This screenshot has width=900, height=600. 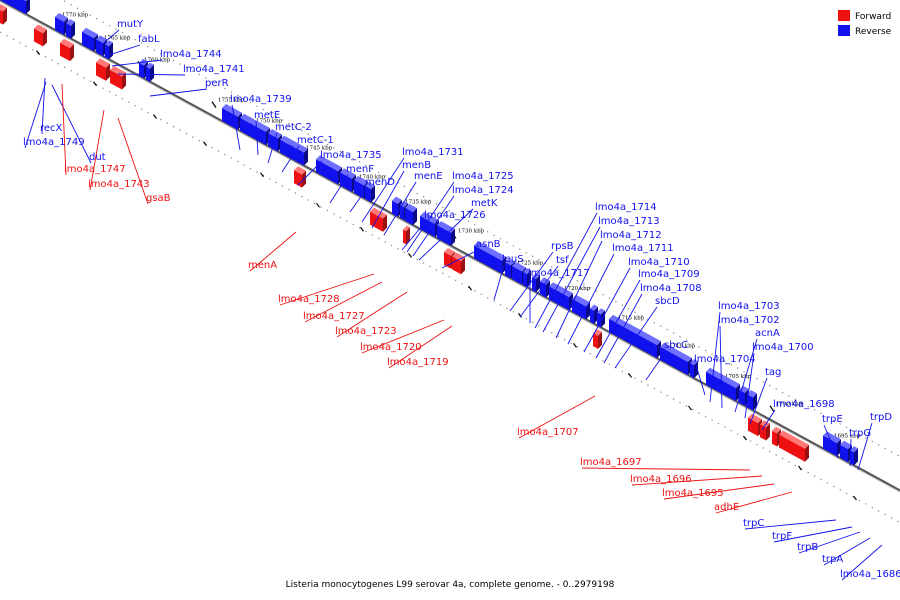 What do you see at coordinates (391, 347) in the screenshot?
I see `gene-label: lmo4a_1720` at bounding box center [391, 347].